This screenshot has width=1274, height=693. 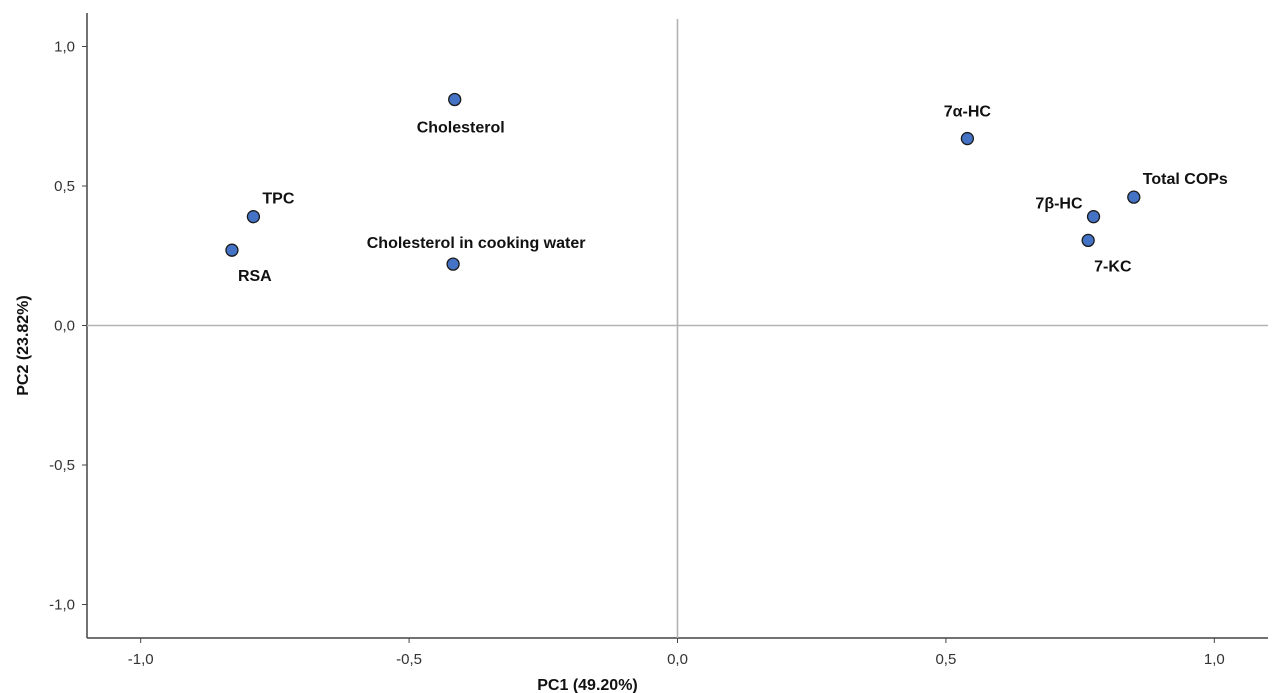 I want to click on point-label: RSA, so click(x=255, y=276).